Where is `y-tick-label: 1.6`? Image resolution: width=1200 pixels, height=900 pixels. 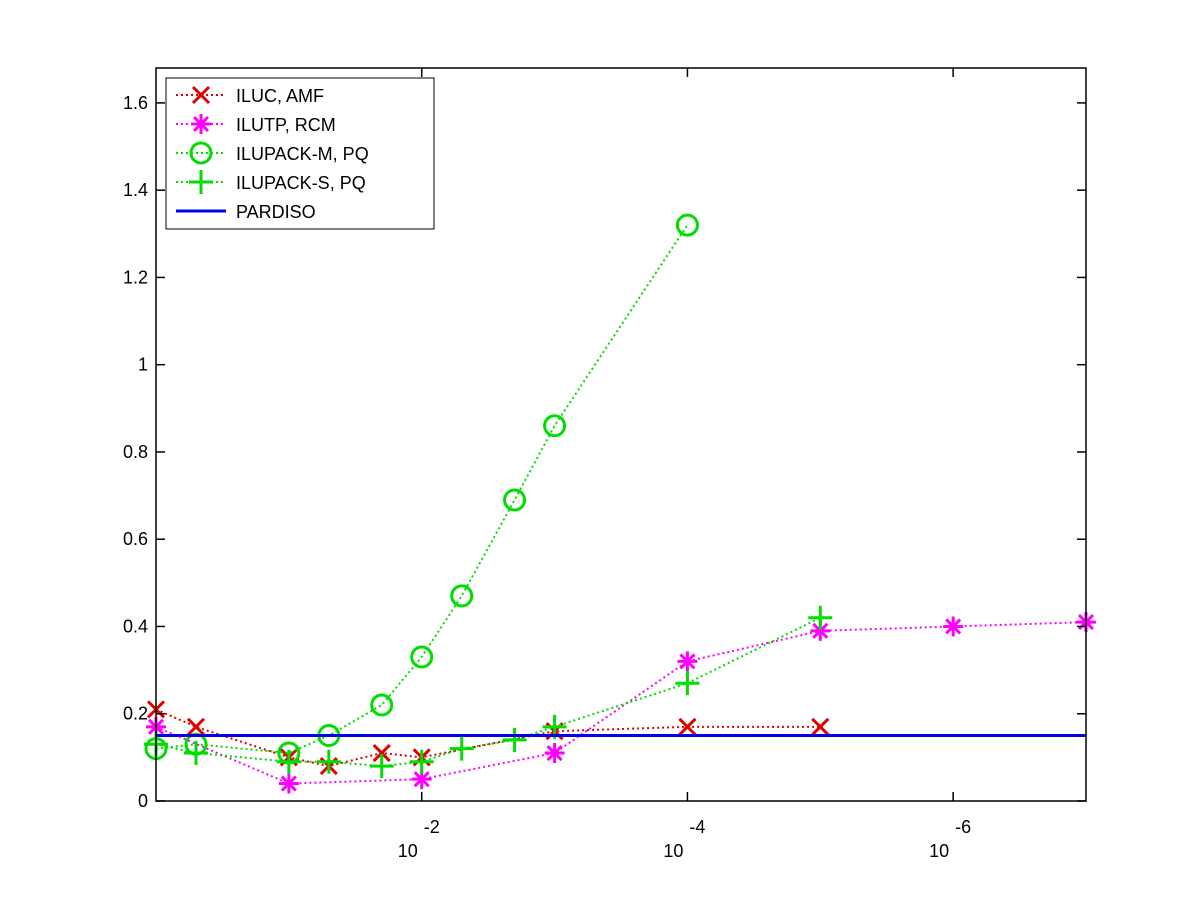
y-tick-label: 1.6 is located at coordinates (135, 103).